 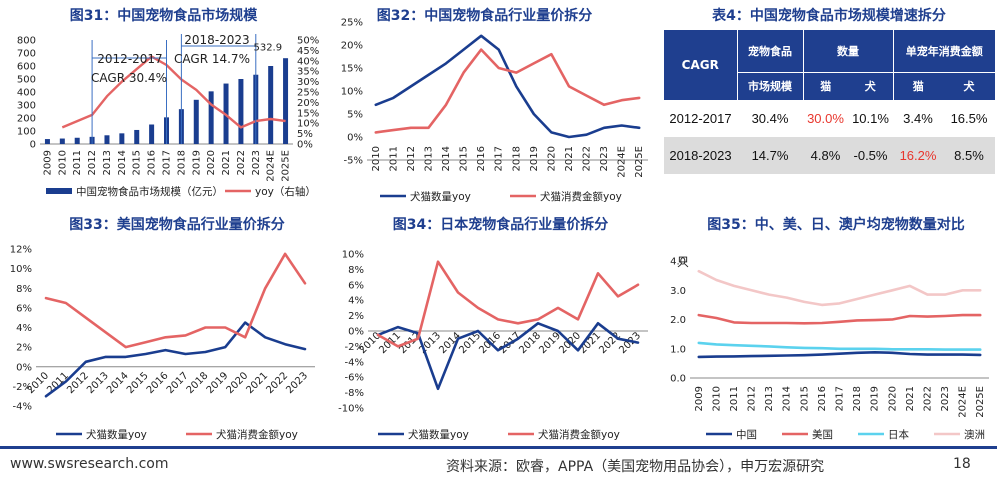 What do you see at coordinates (308, 93) in the screenshot?
I see `y-tick-label-right: 25%` at bounding box center [308, 93].